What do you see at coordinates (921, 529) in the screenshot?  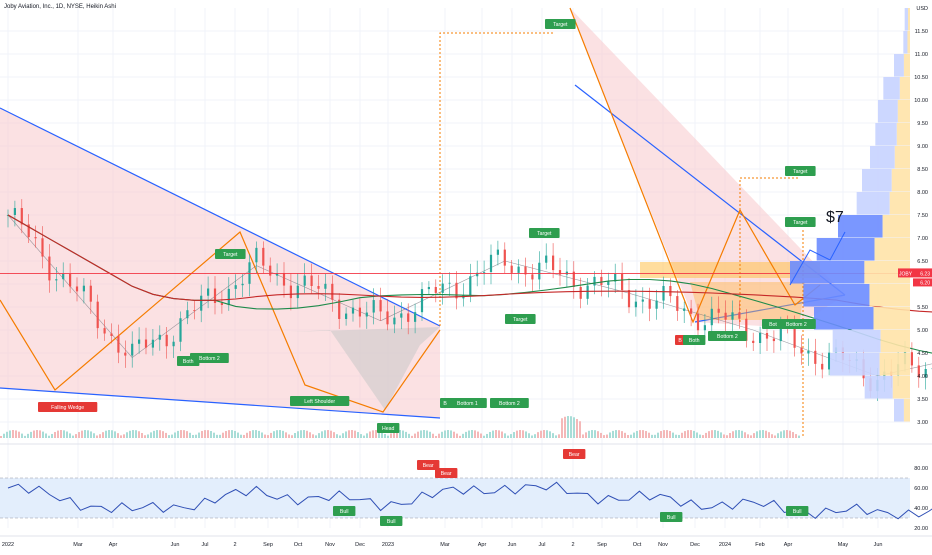 I see `rsi-axis-tick: 20.00` at bounding box center [921, 529].